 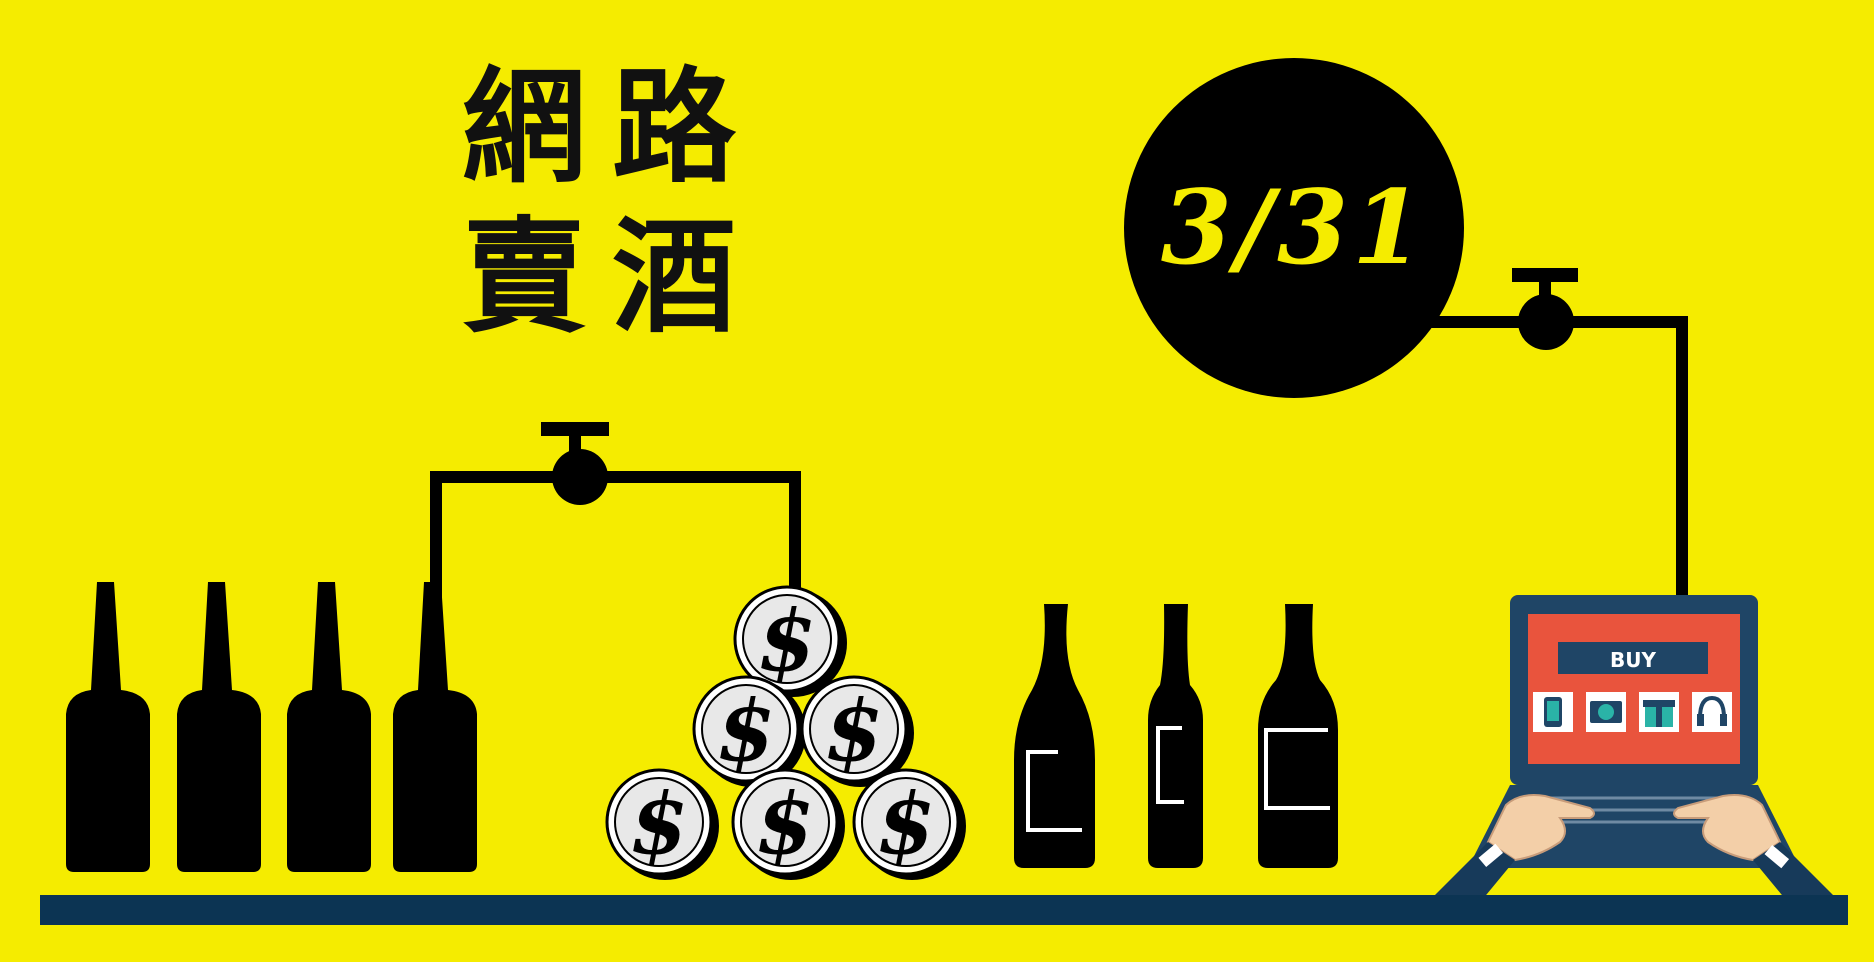 What do you see at coordinates (906, 823) in the screenshot?
I see `coin-bottom-right-symbol: $` at bounding box center [906, 823].